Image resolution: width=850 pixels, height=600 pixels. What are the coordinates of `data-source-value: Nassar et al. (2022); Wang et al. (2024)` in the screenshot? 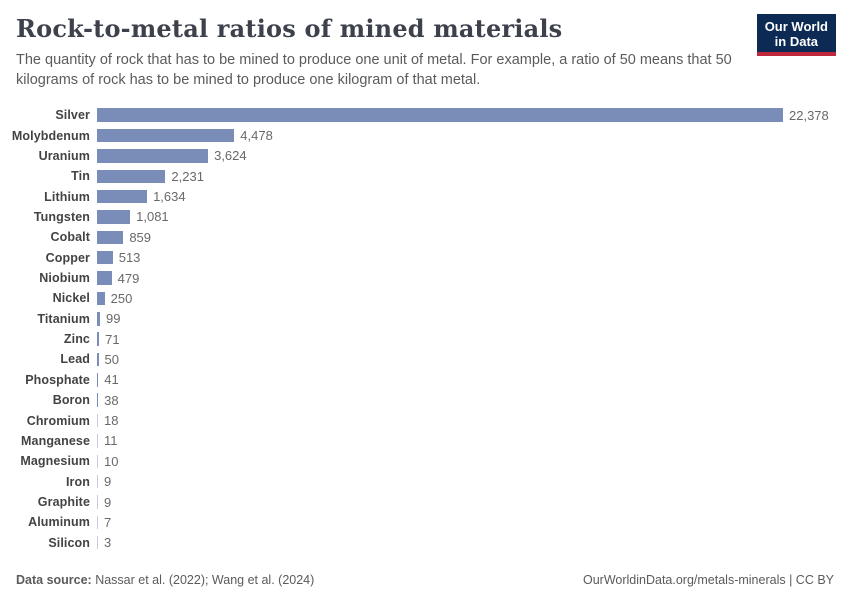 It's located at (203, 580).